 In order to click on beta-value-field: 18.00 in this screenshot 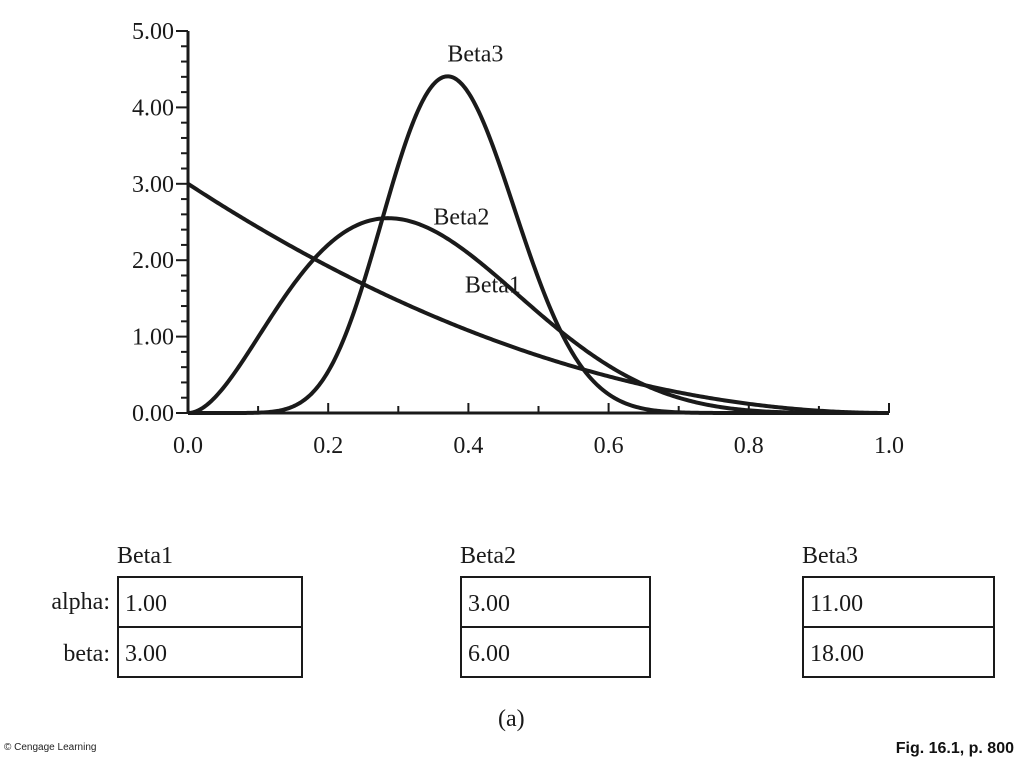, I will do `click(898, 652)`.